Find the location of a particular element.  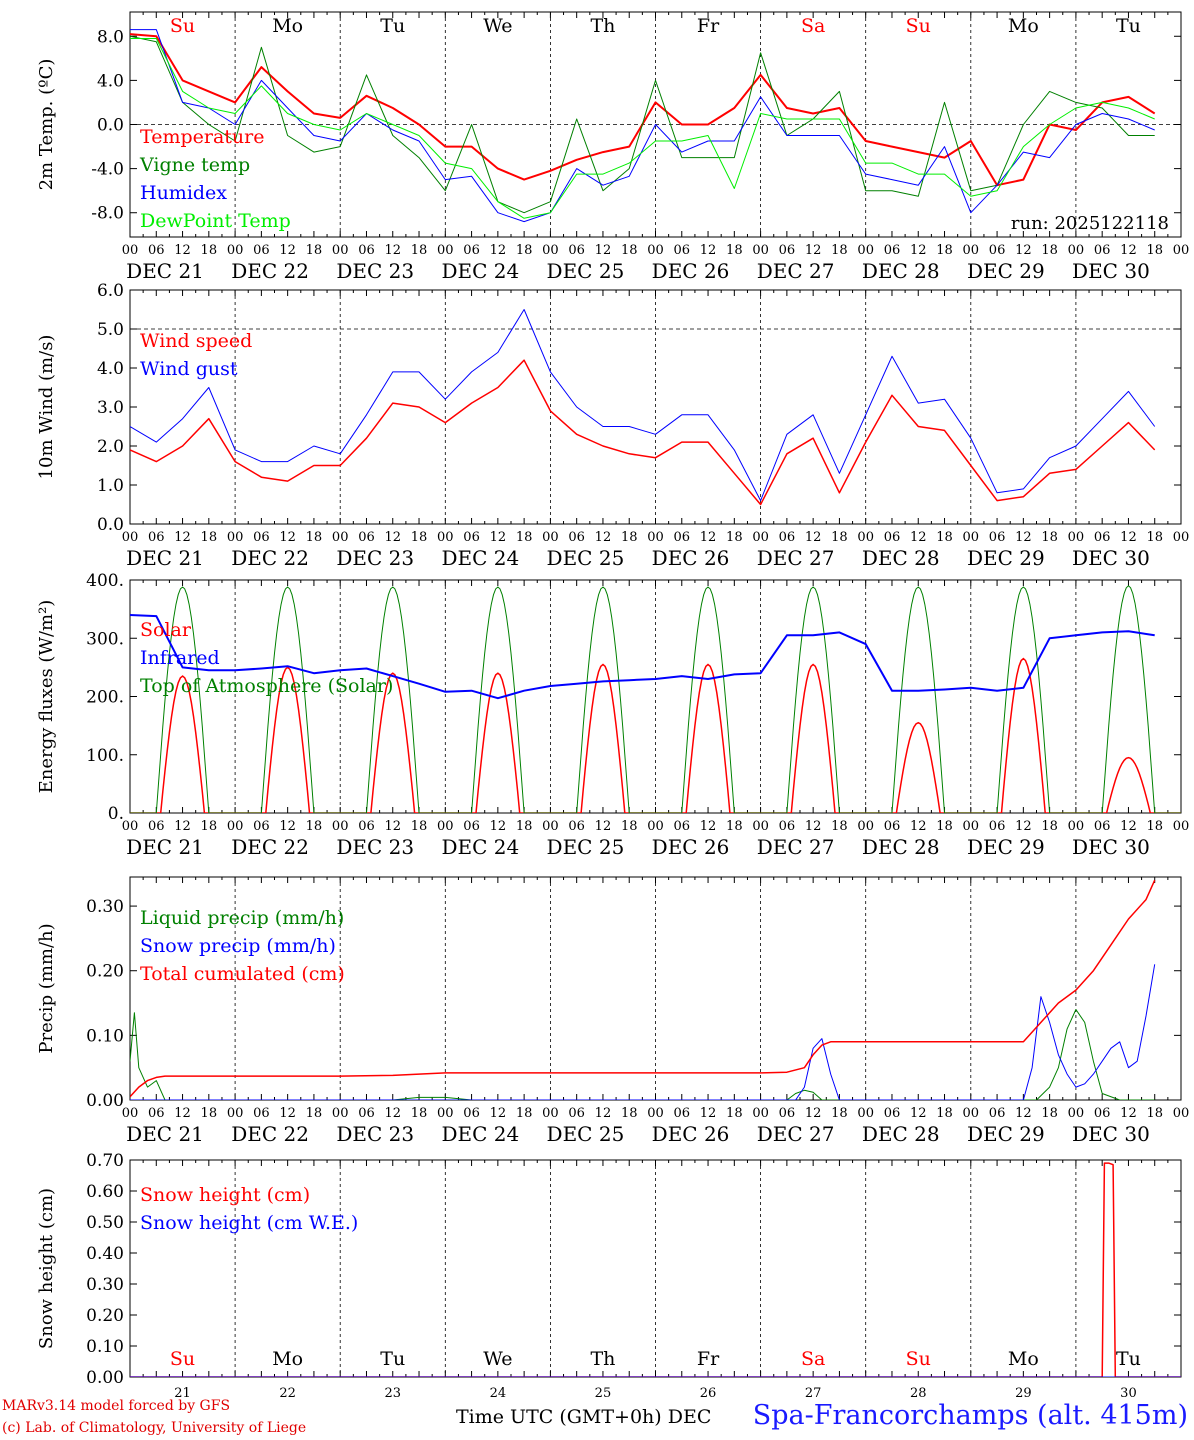

y-tick-label: 0.00 is located at coordinates (105, 1101).